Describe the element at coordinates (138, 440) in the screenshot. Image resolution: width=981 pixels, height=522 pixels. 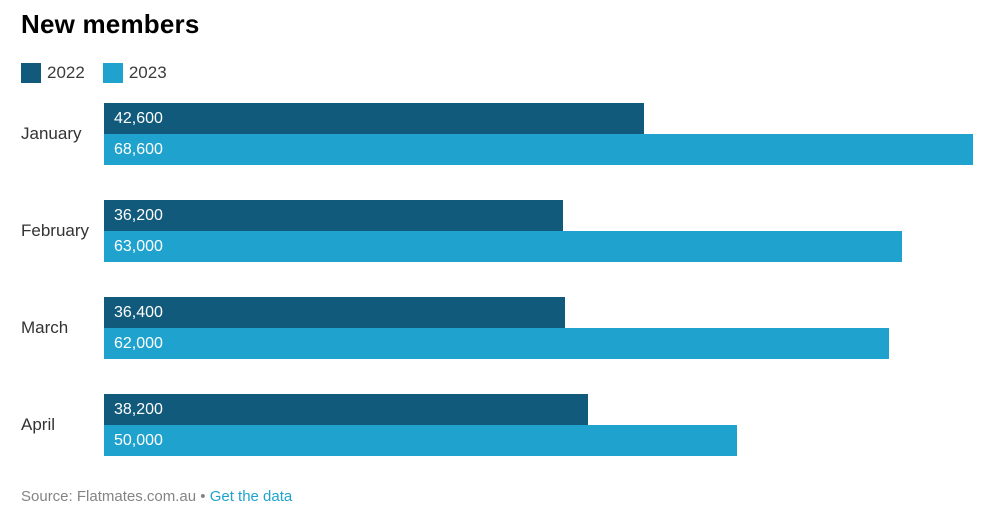
I see `bar-value-label: 50,000` at that location.